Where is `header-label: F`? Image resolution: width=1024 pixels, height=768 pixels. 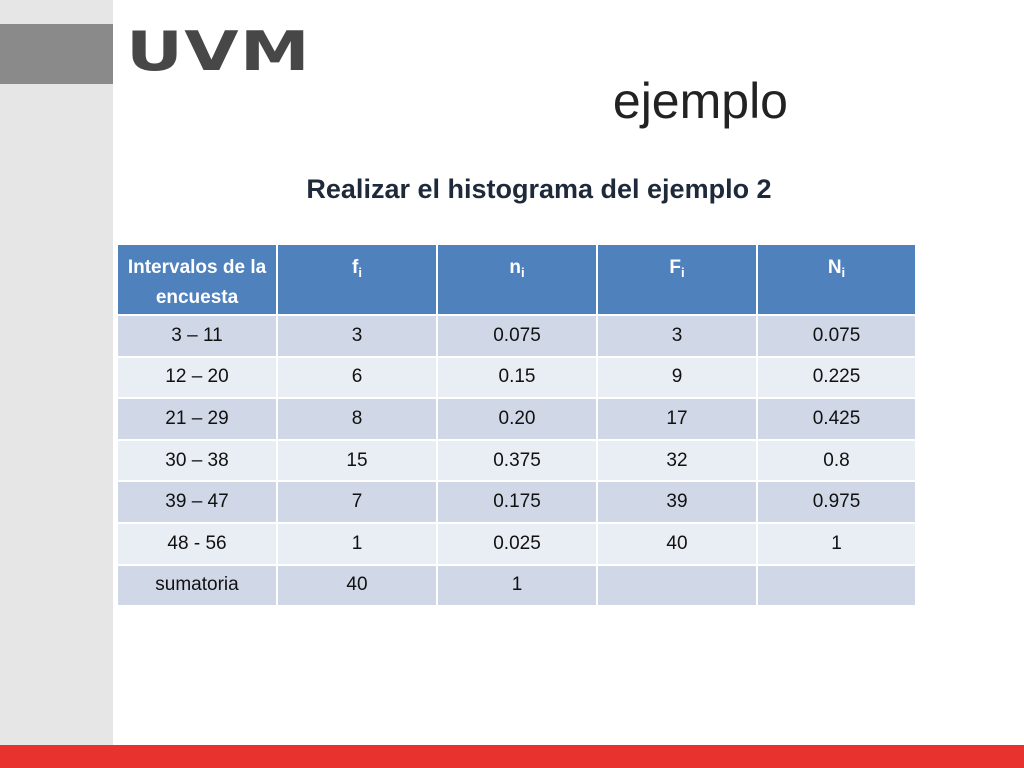
header-label: F is located at coordinates (675, 267).